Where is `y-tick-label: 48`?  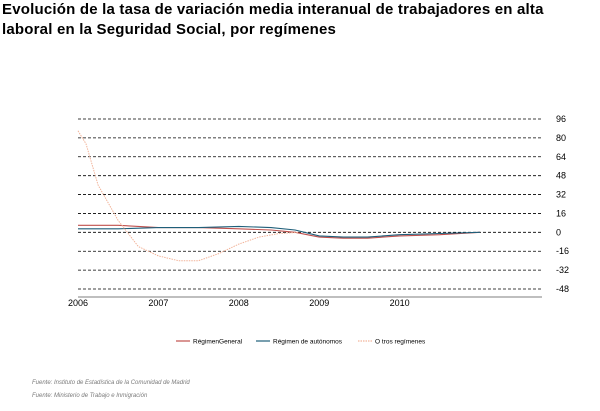
y-tick-label: 48 is located at coordinates (561, 176).